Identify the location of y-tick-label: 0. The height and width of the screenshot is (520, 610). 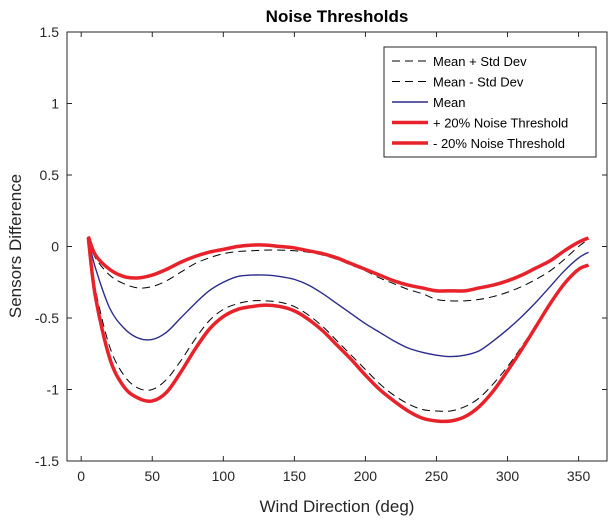
(55, 247).